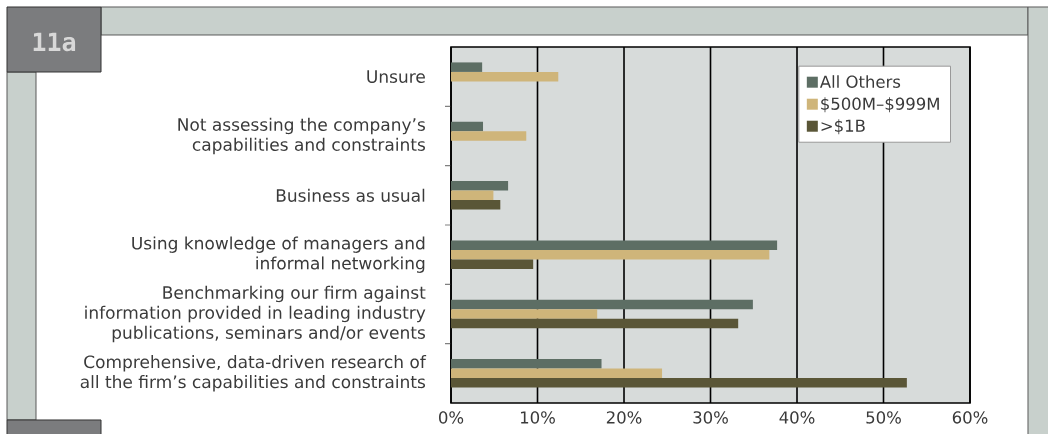 This screenshot has height=434, width=1048. What do you see at coordinates (255, 314) in the screenshot?
I see `y-tick-label: Benchmarking our firm against information provided in leading industry publications, seminars and/or events` at bounding box center [255, 314].